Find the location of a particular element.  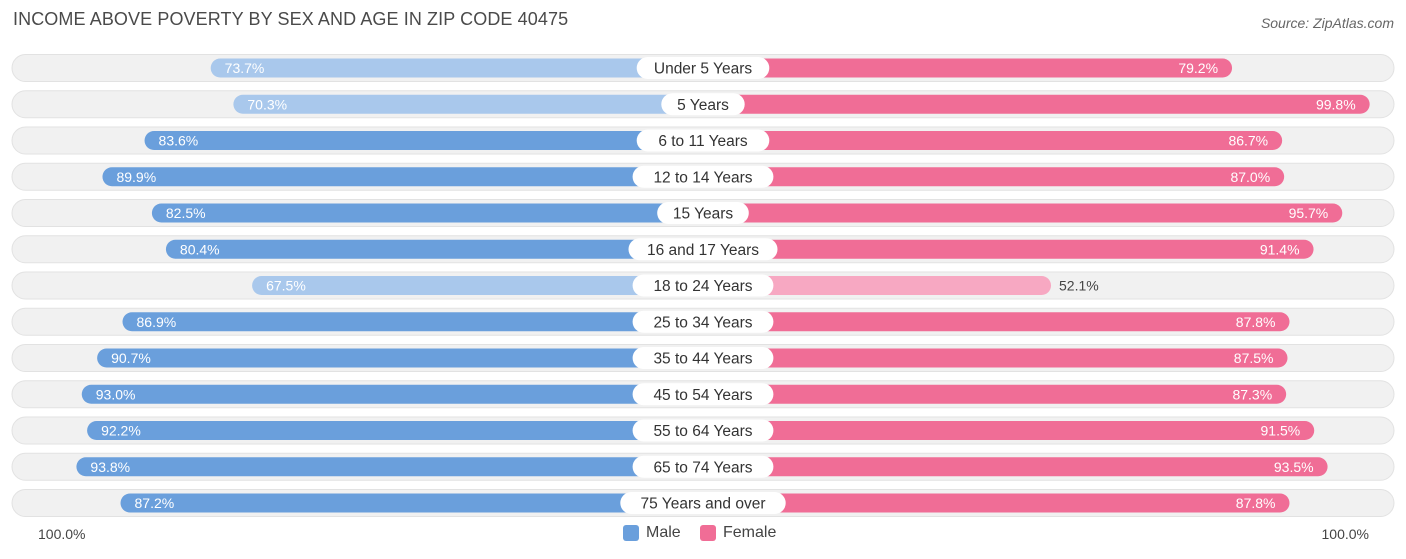

category-label: 45 to 54 Years is located at coordinates (702, 395).